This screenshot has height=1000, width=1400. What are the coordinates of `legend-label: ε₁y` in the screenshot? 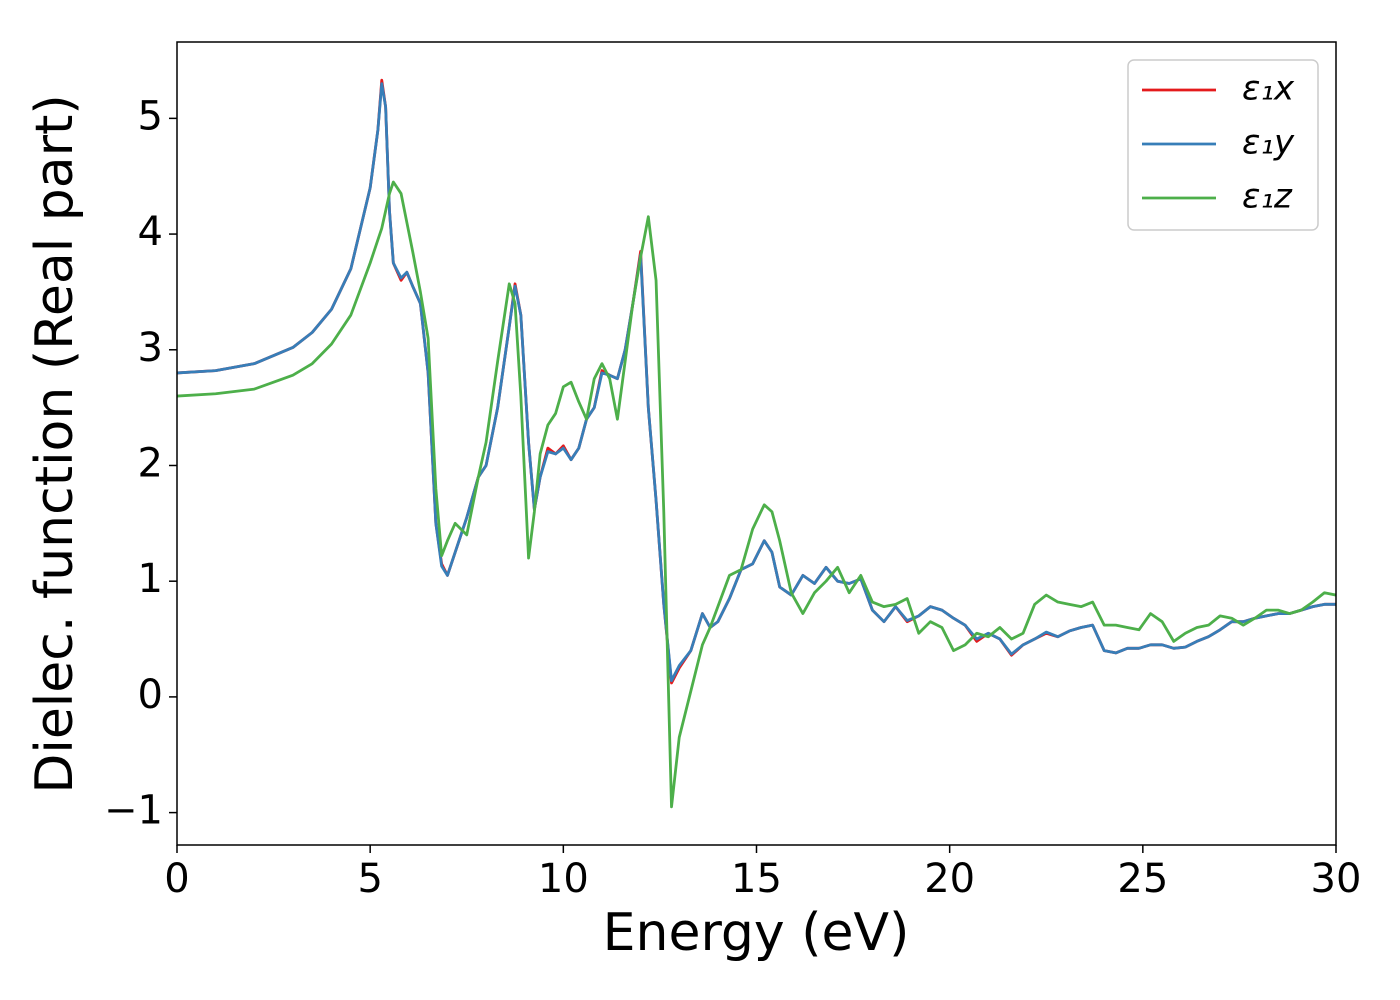 It's located at (1268, 143).